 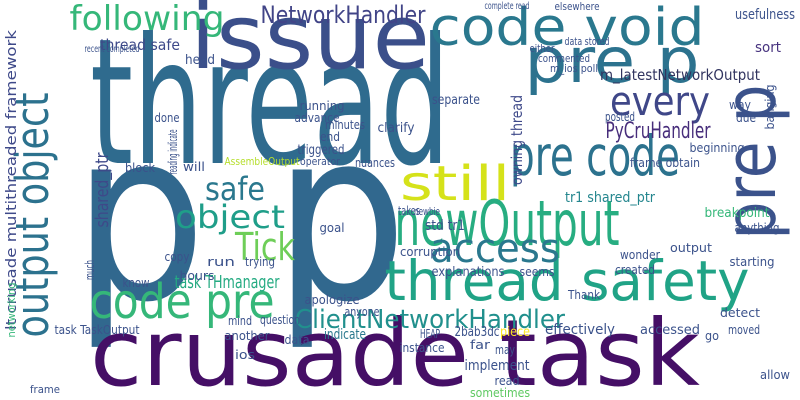 I want to click on word: another, so click(x=247, y=336).